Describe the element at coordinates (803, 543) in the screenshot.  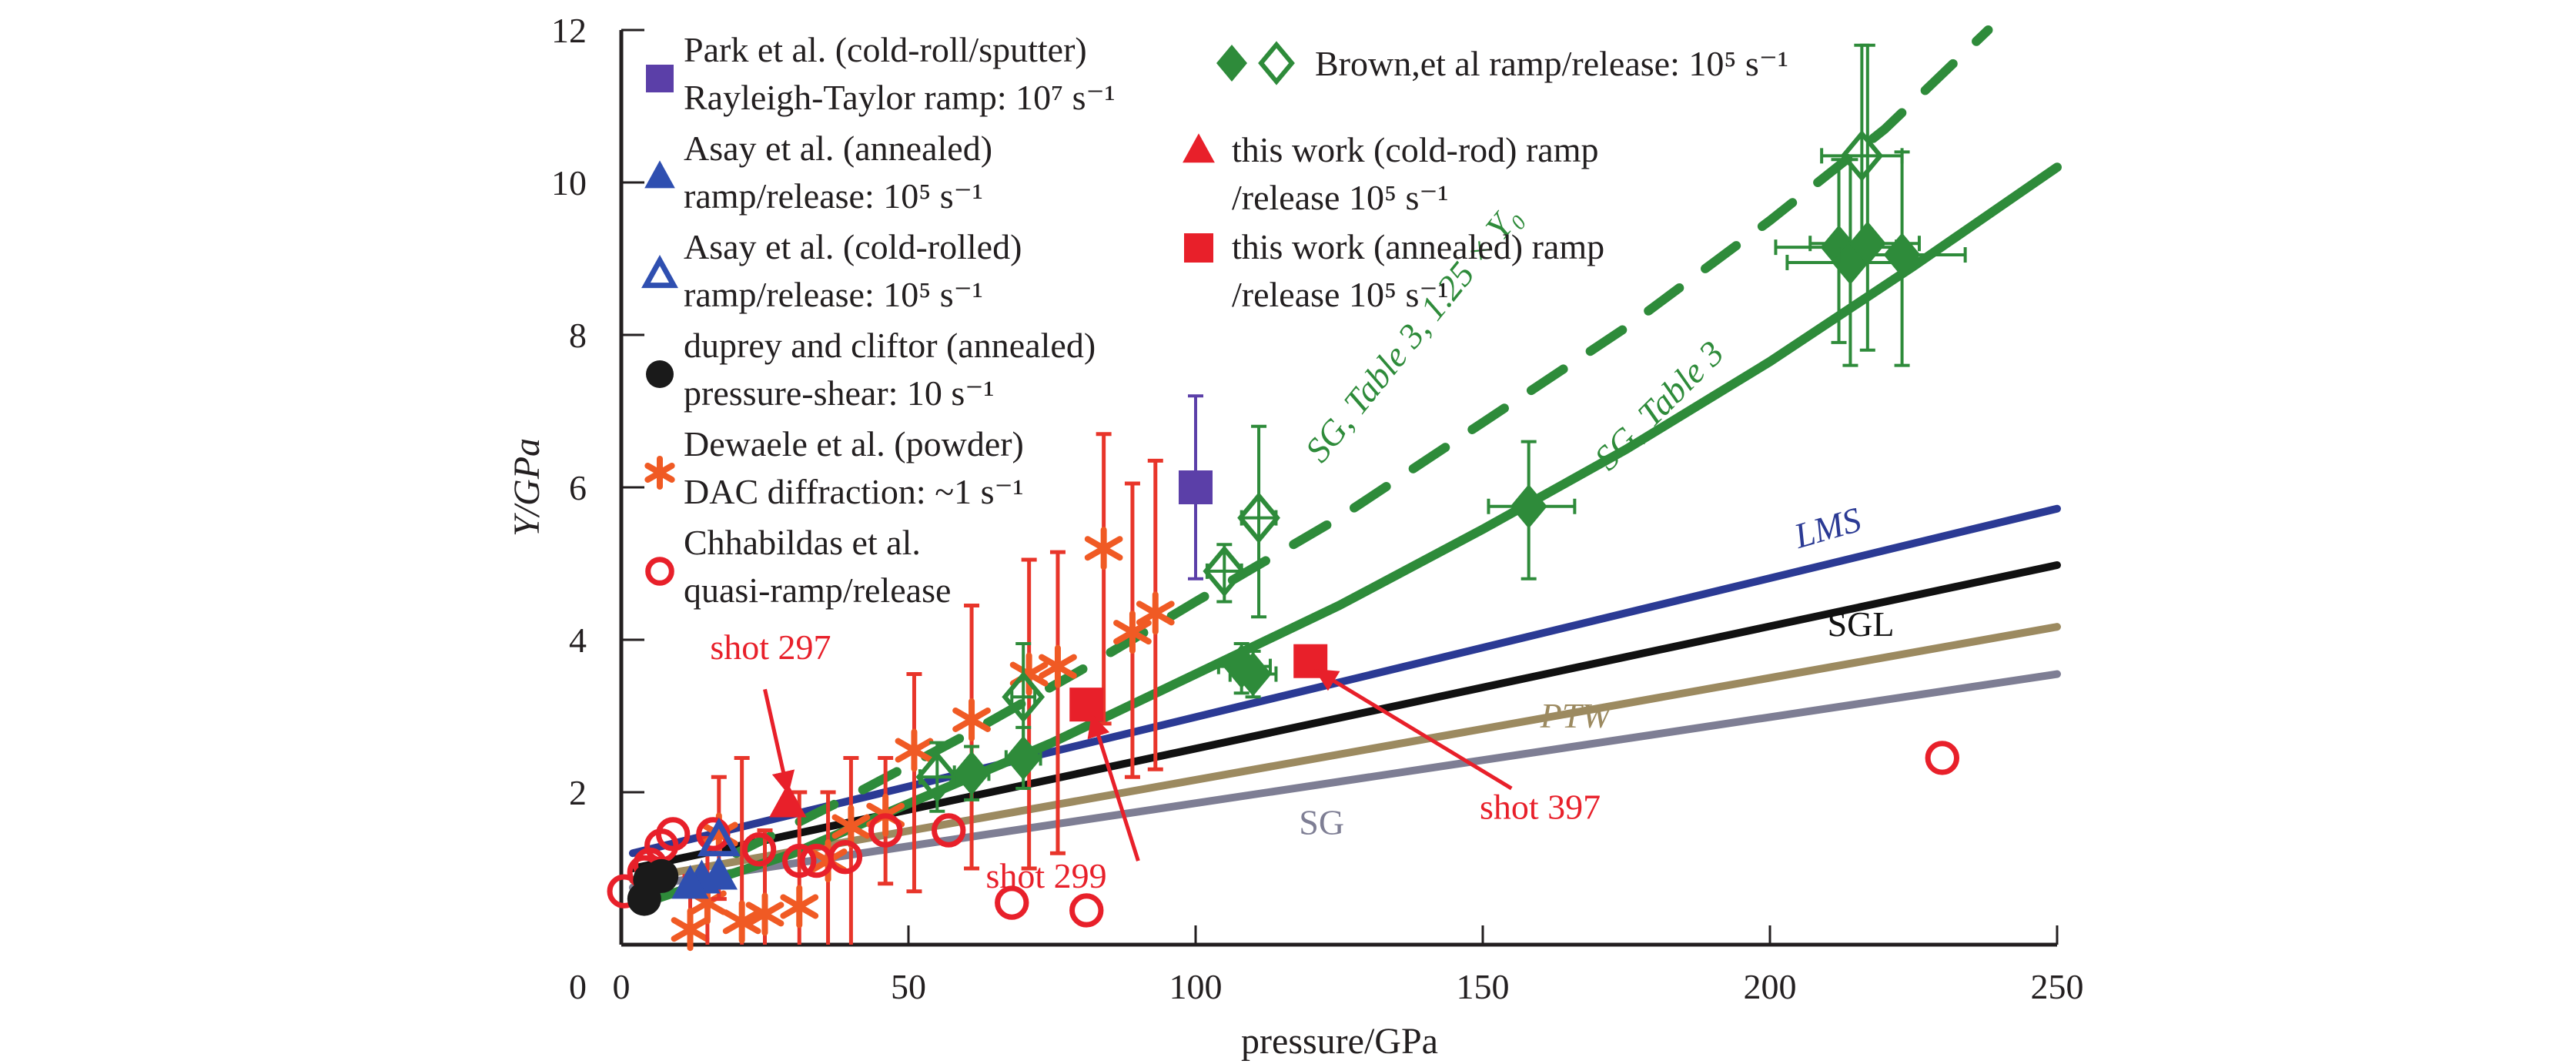
I see `legend-label-line1: Chhabildas et al.` at that location.